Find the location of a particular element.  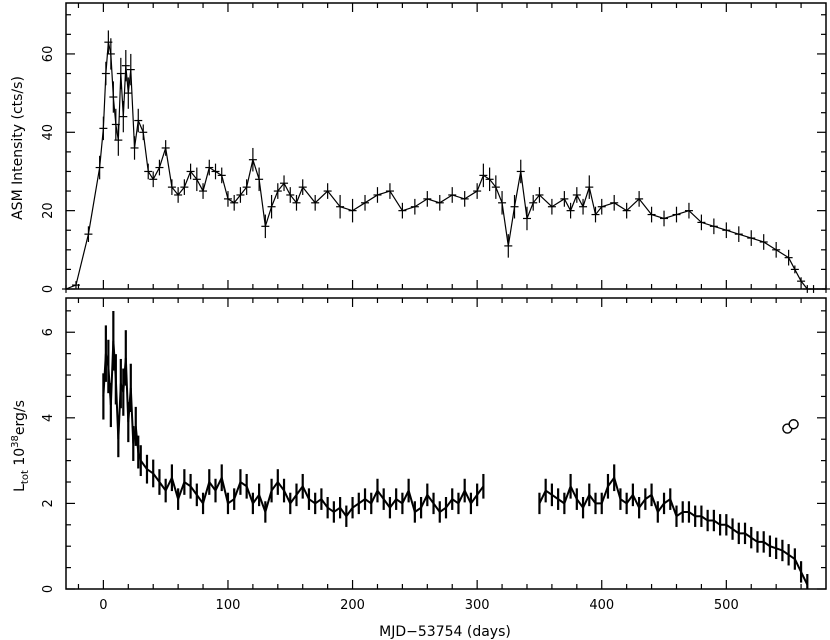

x-tick-label: 500 is located at coordinates (726, 605).